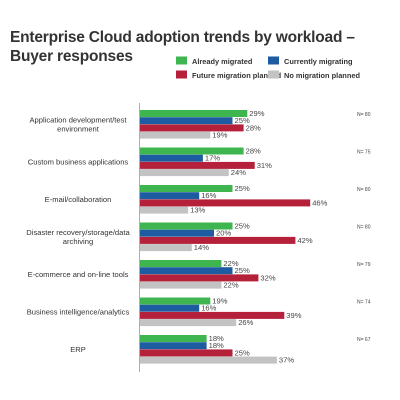 The height and width of the screenshot is (400, 400). I want to click on sample-size-6: N= 67, so click(364, 340).